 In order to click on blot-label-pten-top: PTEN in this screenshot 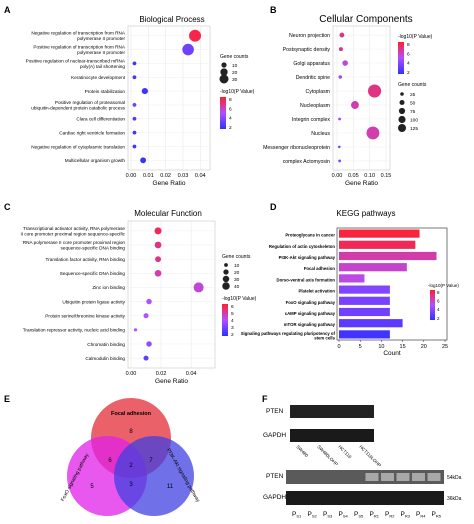, I will do `click(275, 411)`.